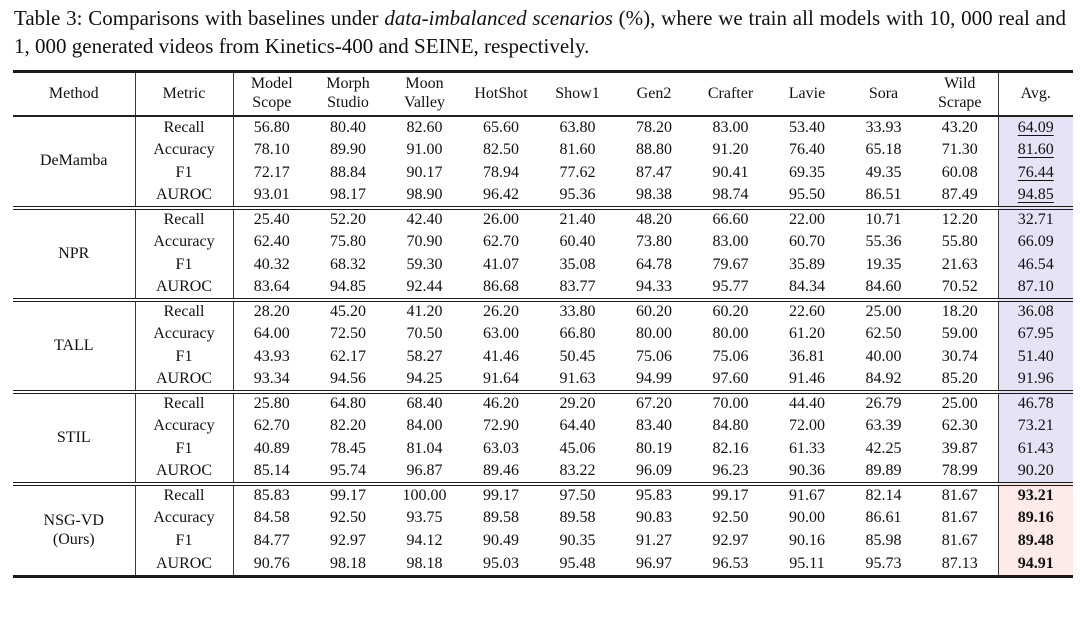 Image resolution: width=1080 pixels, height=625 pixels. Describe the element at coordinates (654, 496) in the screenshot. I see `value-cell: 95.83` at that location.